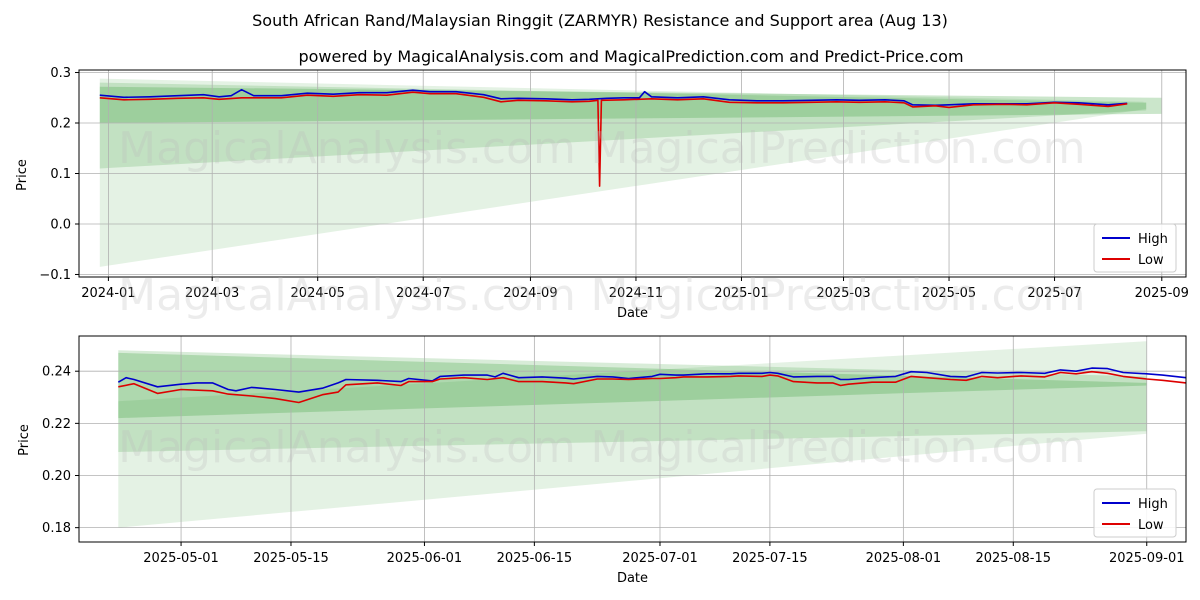 The image size is (1200, 600). I want to click on bottom-x-tick-label: 2025-05-15, so click(291, 558).